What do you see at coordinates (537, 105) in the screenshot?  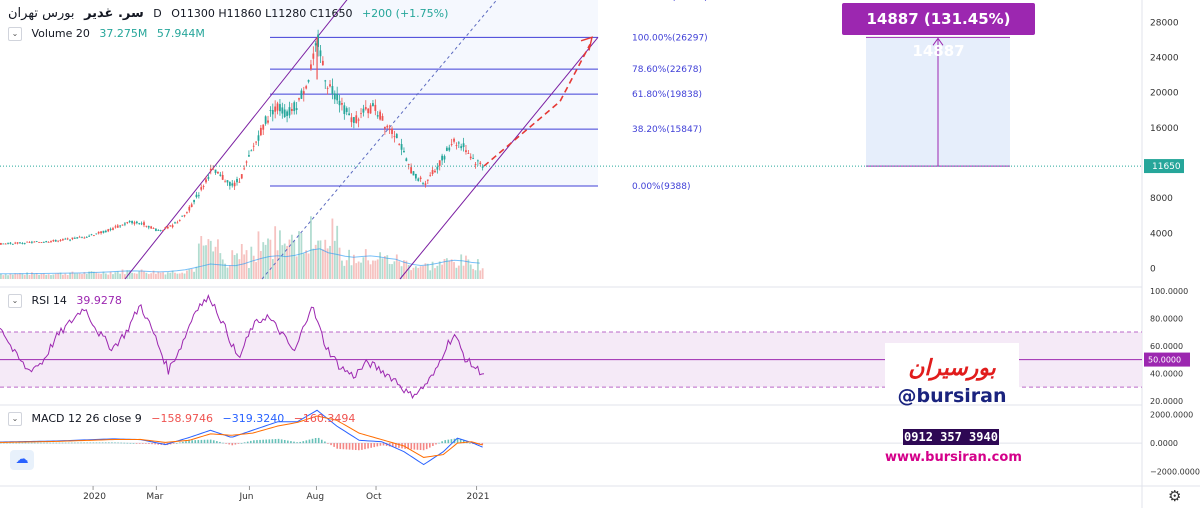 I see `projection-arrow` at bounding box center [537, 105].